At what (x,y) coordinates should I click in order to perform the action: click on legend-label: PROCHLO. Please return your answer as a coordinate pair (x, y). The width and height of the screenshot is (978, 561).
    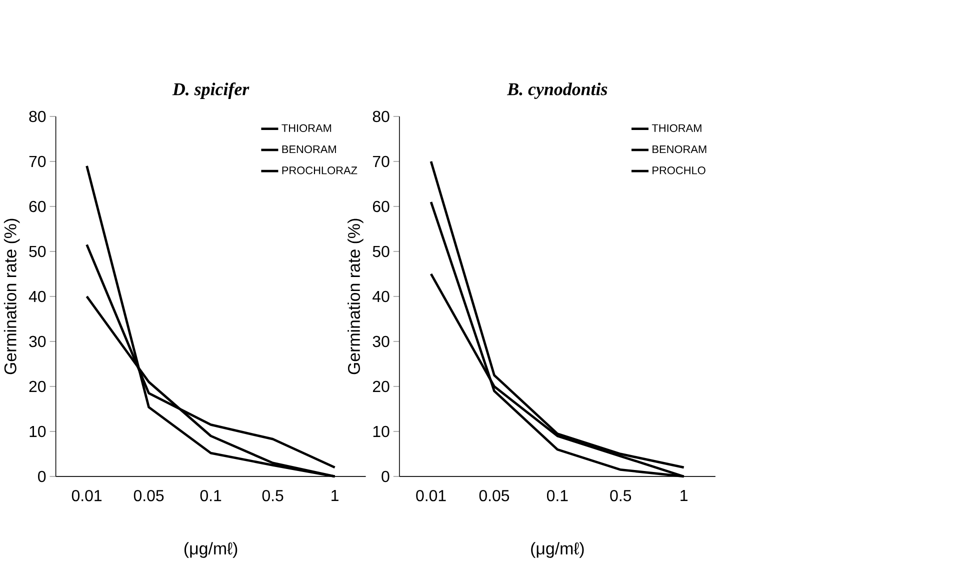
    Looking at the image, I should click on (679, 170).